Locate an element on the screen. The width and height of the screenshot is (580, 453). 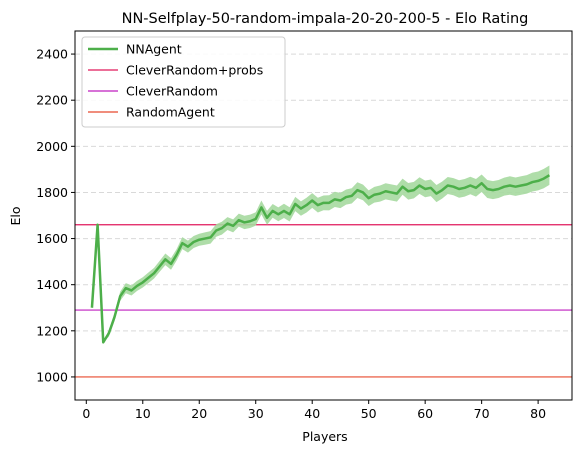
x-tick-label: 40 is located at coordinates (312, 413).